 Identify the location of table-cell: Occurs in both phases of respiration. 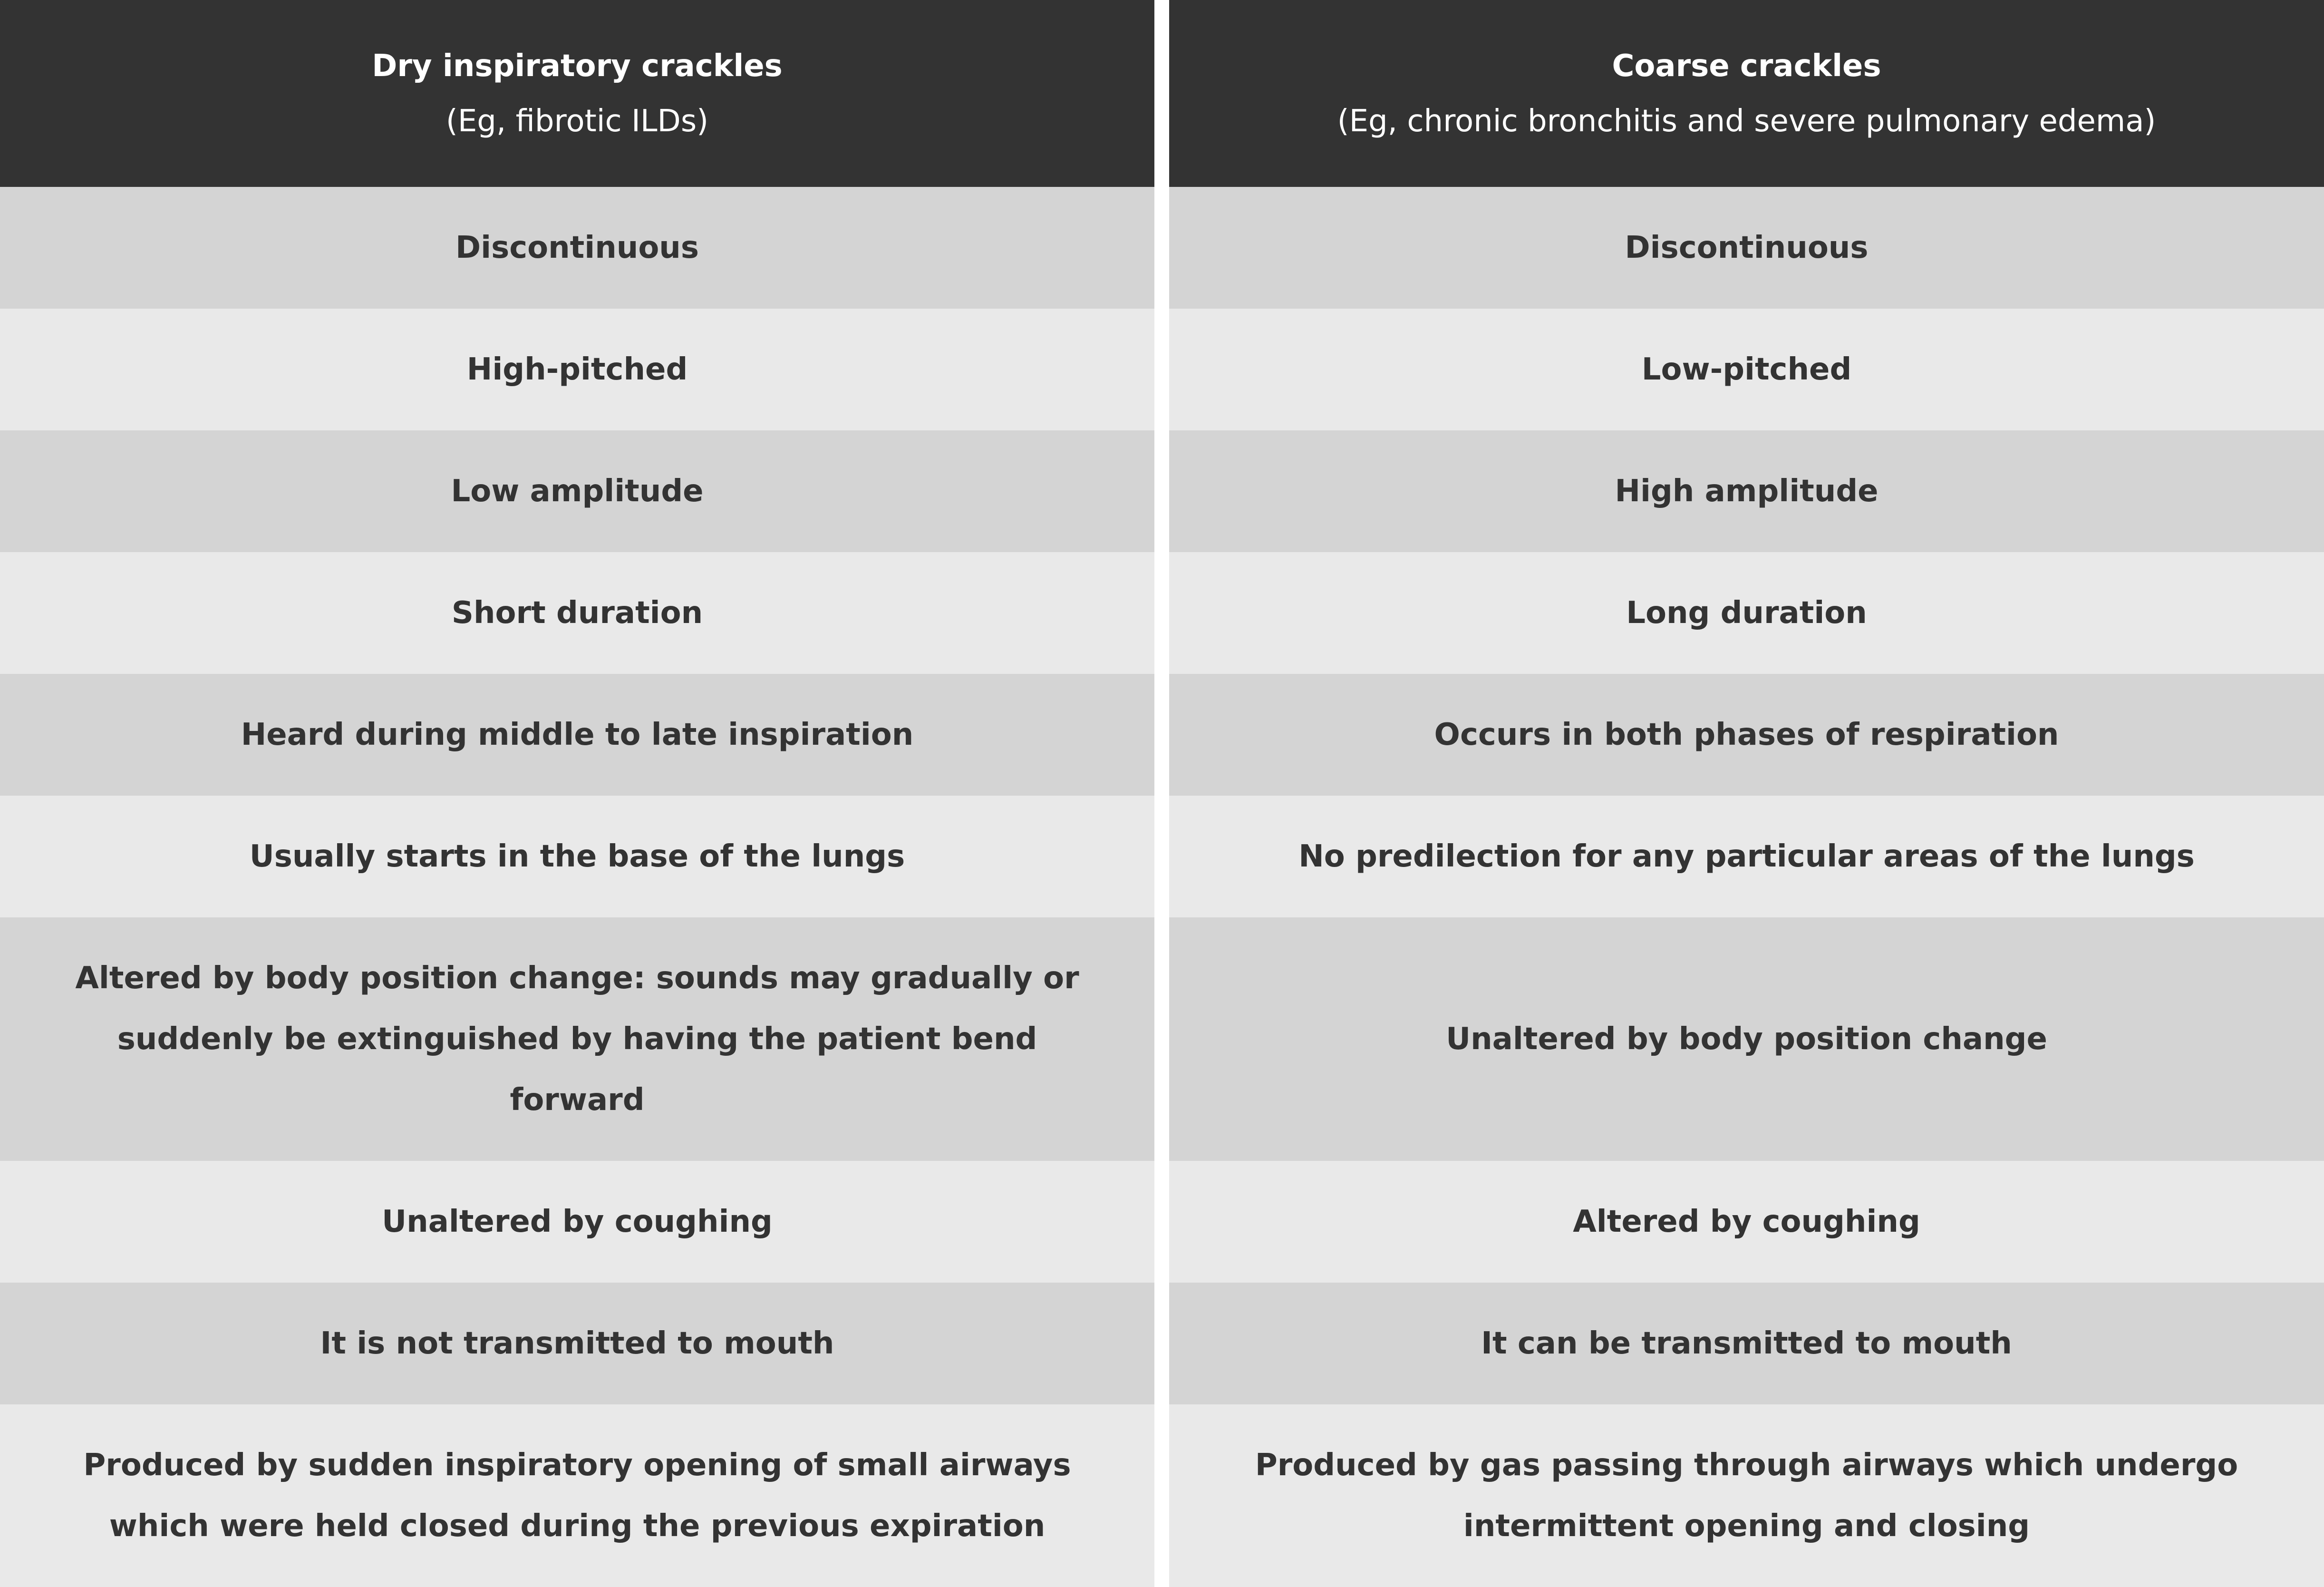
(1746, 735).